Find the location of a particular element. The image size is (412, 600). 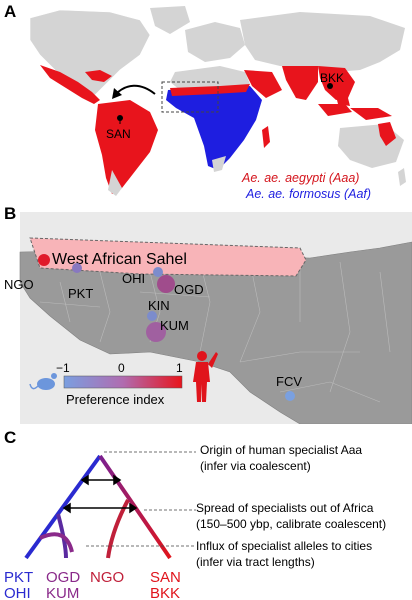

branch-pkt is located at coordinates (63, 507).